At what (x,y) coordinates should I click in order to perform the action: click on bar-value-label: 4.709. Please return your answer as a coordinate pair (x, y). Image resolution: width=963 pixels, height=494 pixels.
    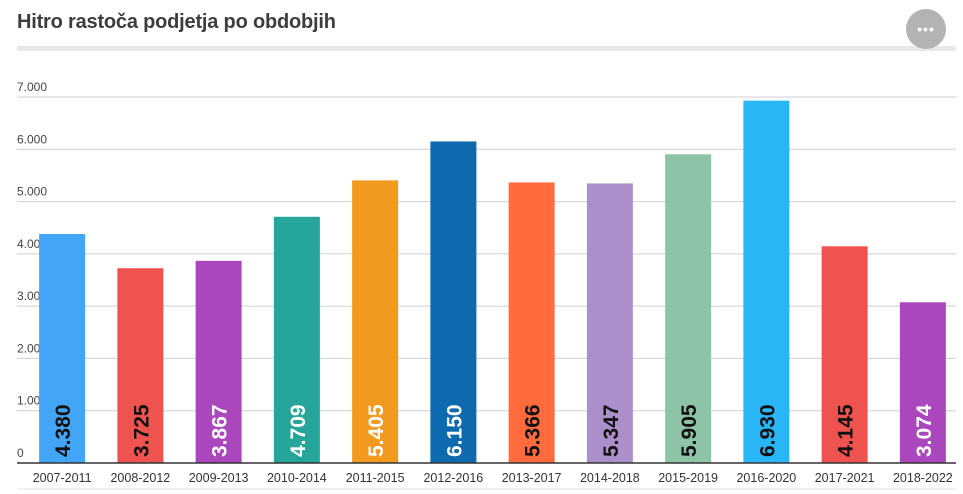
    Looking at the image, I should click on (298, 430).